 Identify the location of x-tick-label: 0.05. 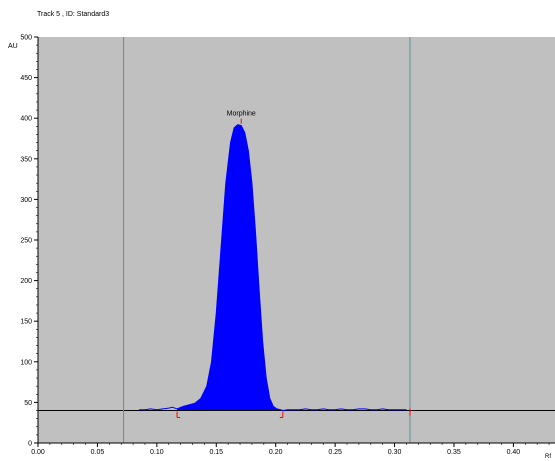
(98, 452).